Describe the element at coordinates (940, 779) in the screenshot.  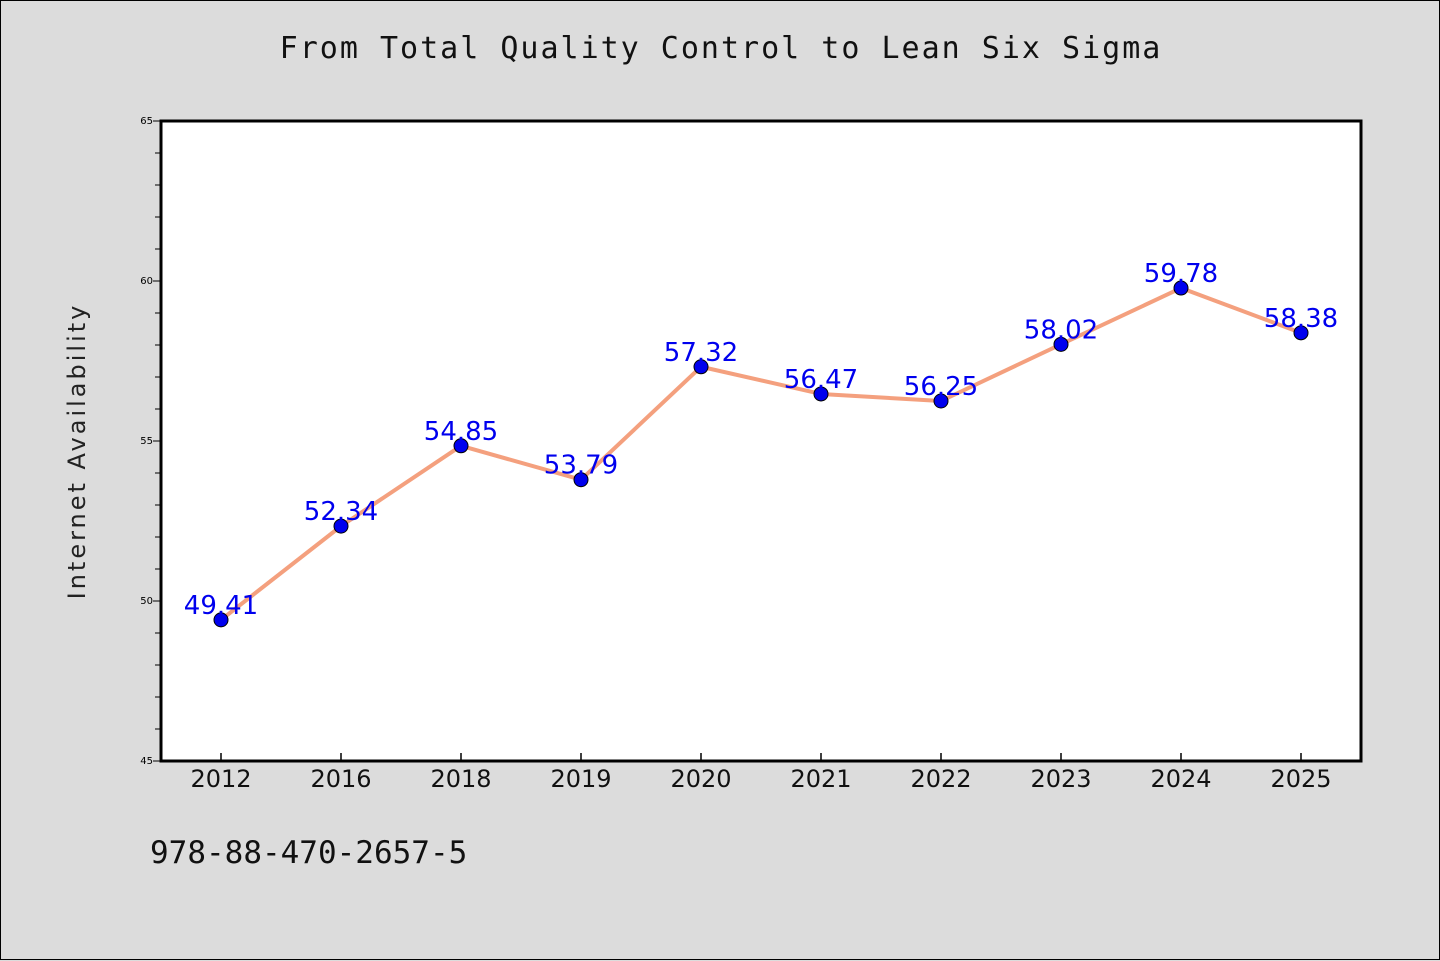
I see `x-tick-label: 2022` at that location.